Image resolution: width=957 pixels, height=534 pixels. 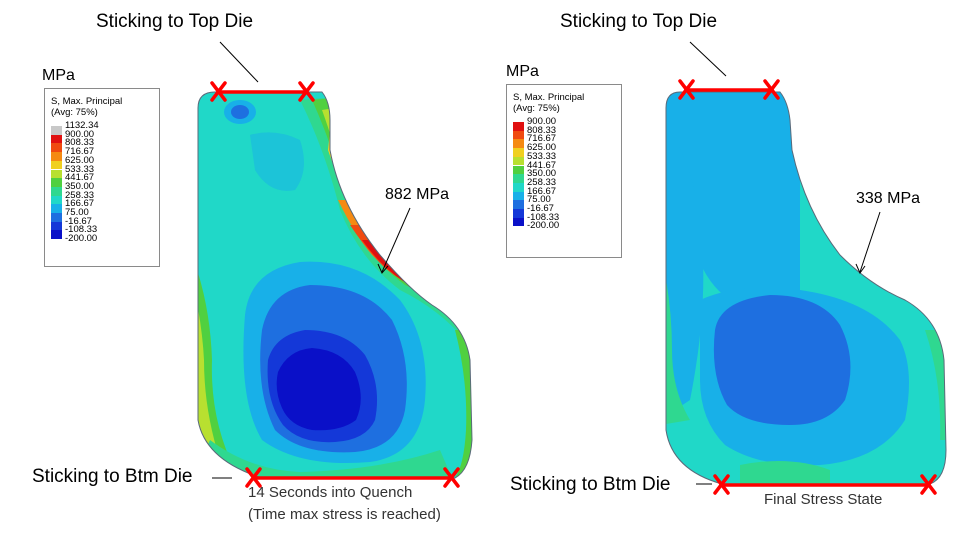 I want to click on right-legend-row: -108.33, so click(x=563, y=219).